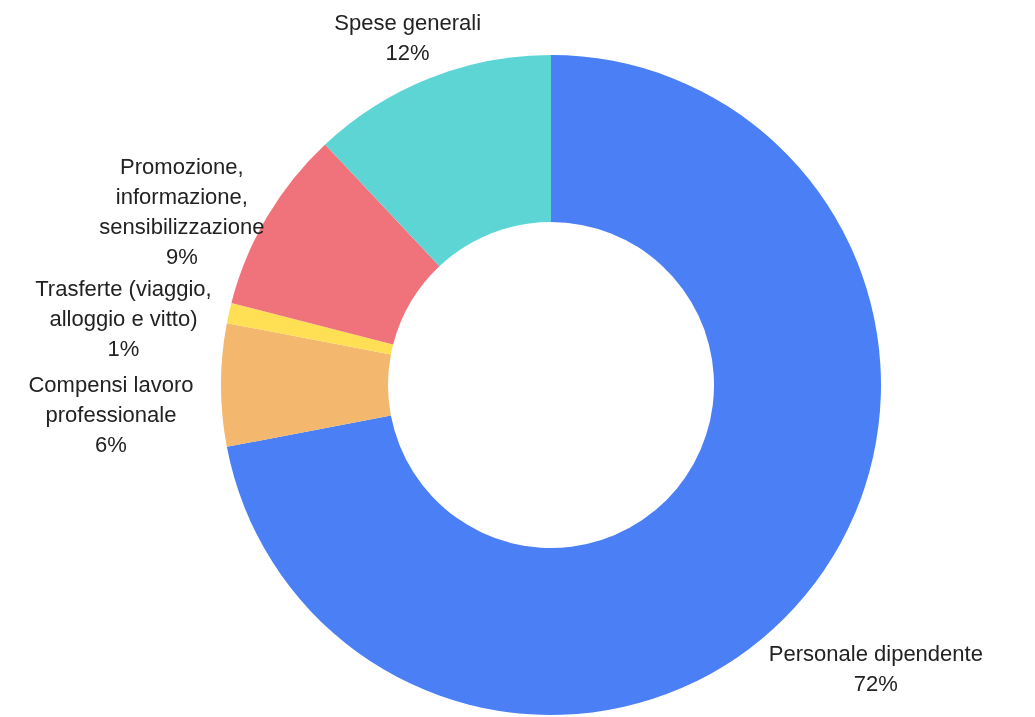 The width and height of the screenshot is (1035, 717). Describe the element at coordinates (407, 52) in the screenshot. I see `data-label: 12%` at that location.